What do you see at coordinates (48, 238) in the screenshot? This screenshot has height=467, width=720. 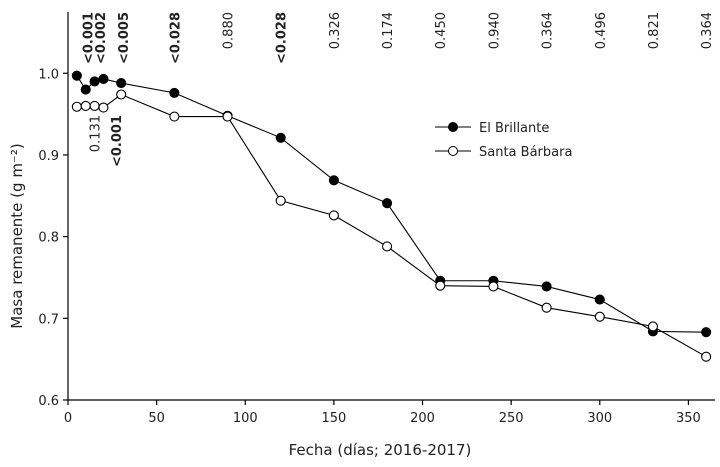 I see `y-tick-label: 0.8` at bounding box center [48, 238].